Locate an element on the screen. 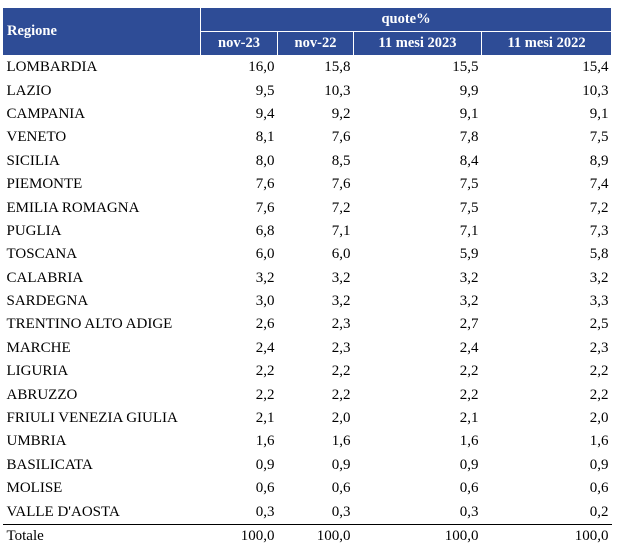 The width and height of the screenshot is (620, 560). region-name: FRIULI VENEZIA GIULIA is located at coordinates (92, 418).